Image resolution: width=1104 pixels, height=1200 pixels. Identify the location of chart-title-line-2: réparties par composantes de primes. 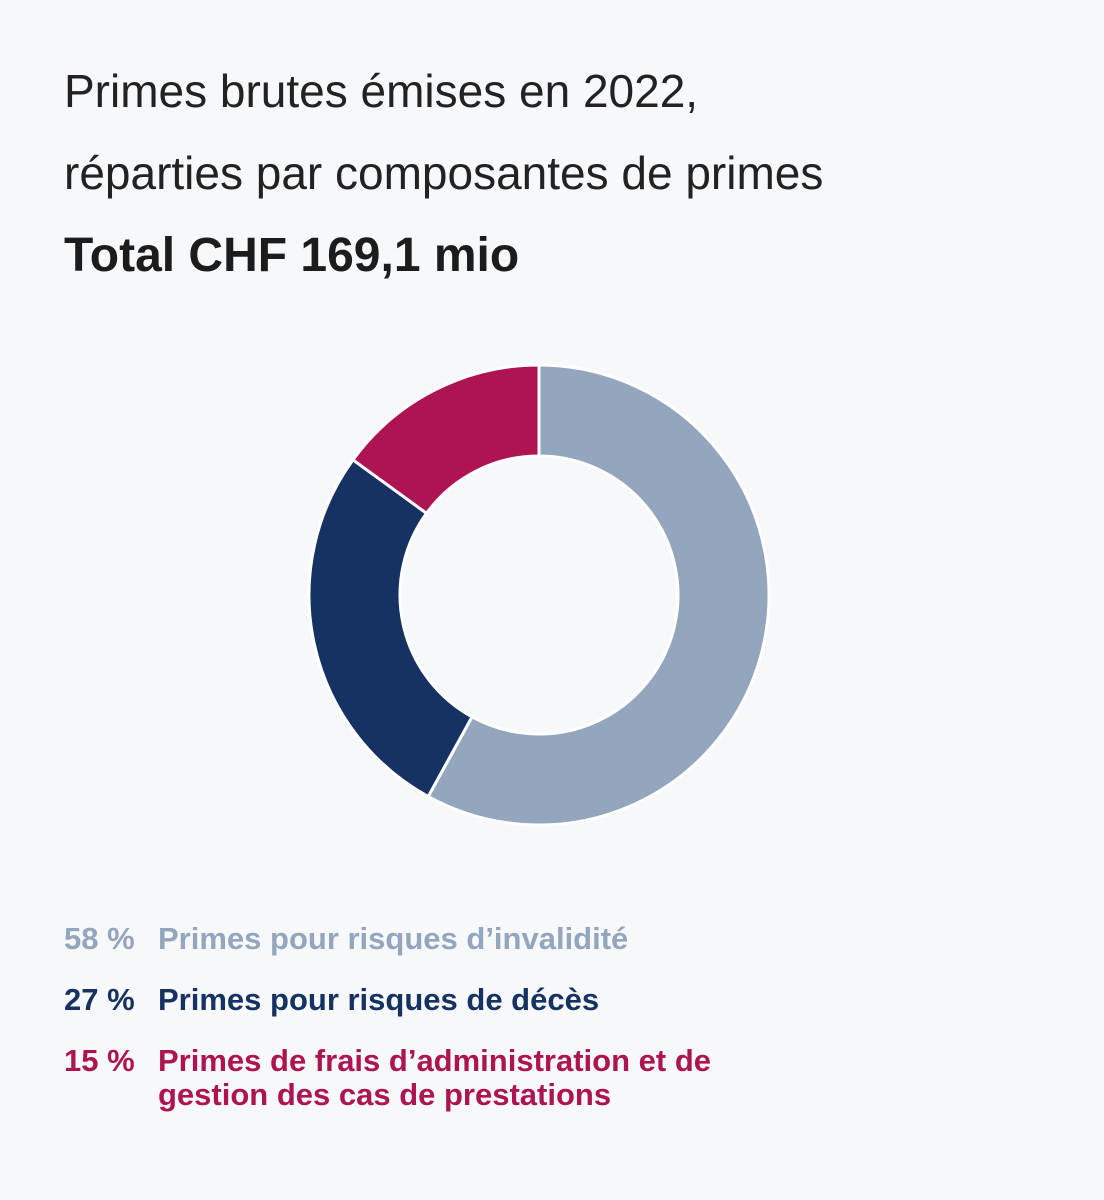
(444, 173).